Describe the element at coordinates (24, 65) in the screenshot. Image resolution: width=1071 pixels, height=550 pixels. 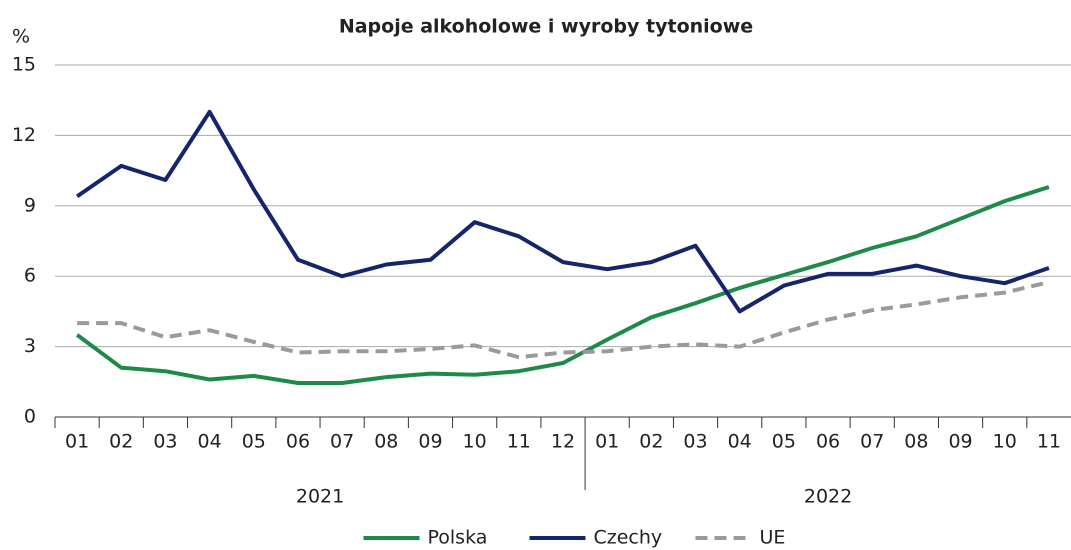
I see `y-tick-label: 15` at that location.